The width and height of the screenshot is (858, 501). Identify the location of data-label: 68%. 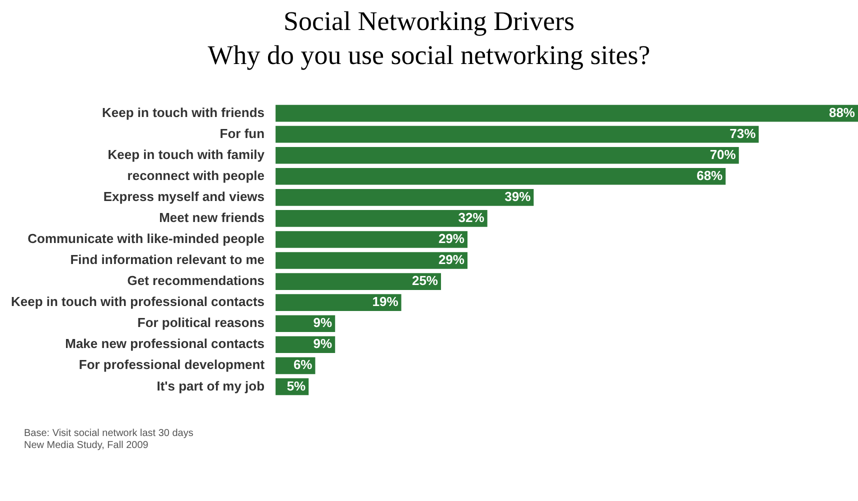
(710, 175).